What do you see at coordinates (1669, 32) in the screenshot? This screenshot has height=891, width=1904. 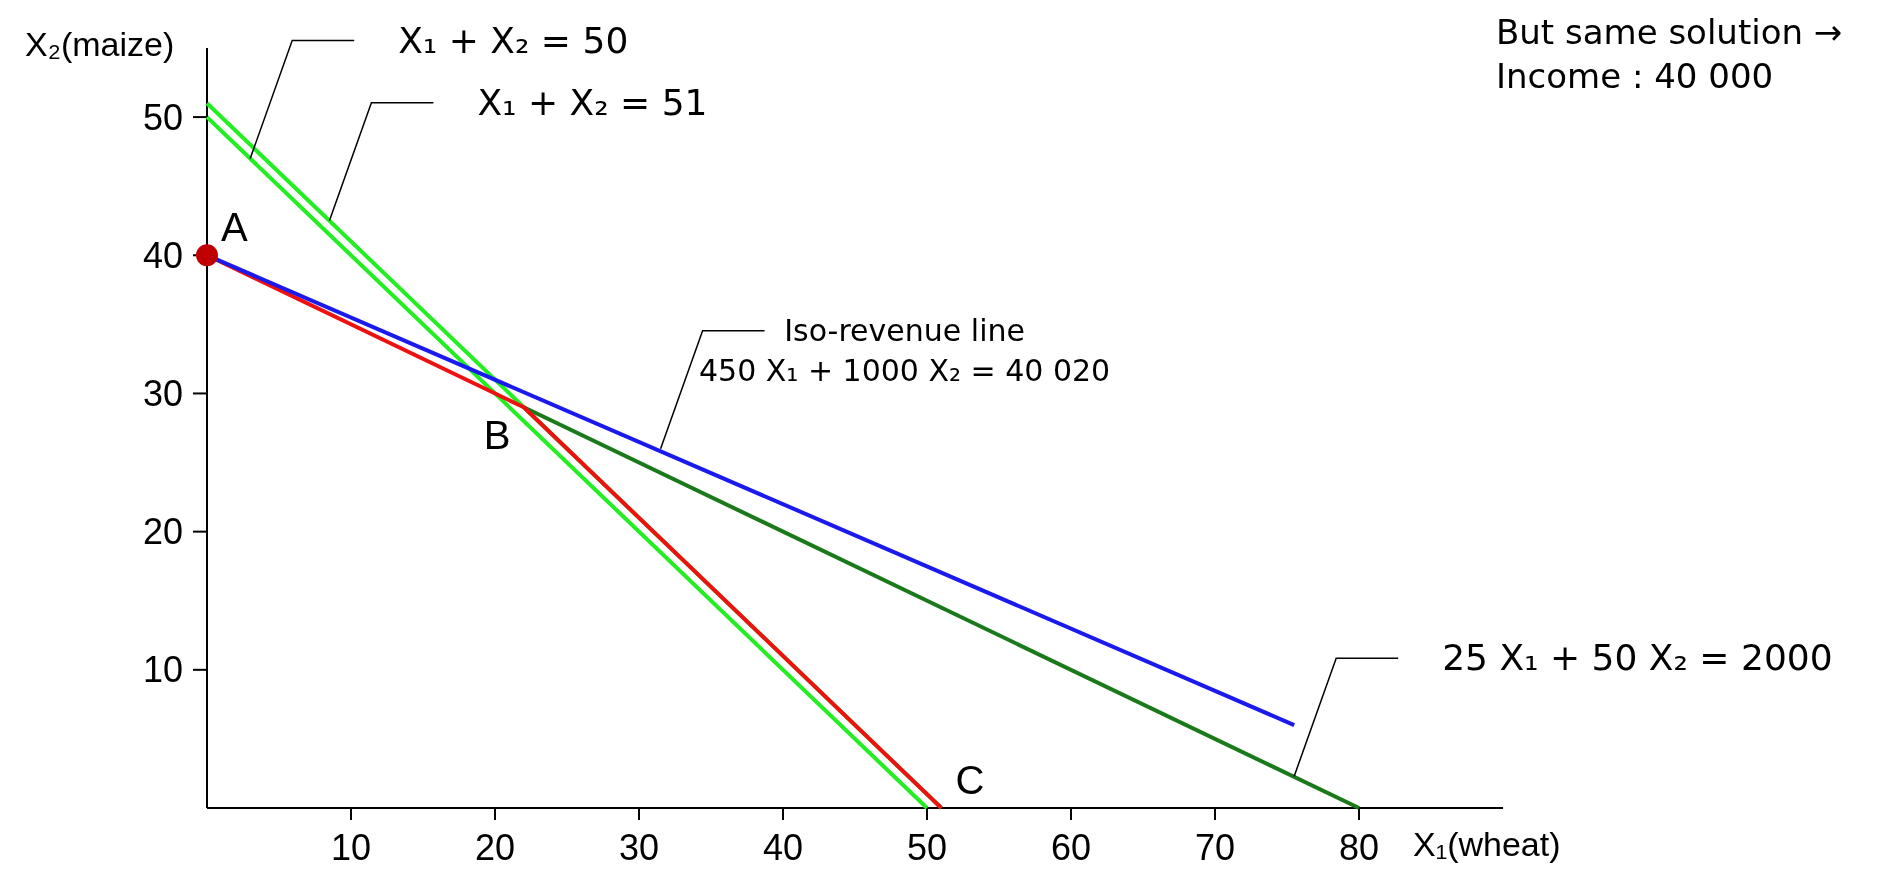 I see `annotation: But same solution →` at bounding box center [1669, 32].